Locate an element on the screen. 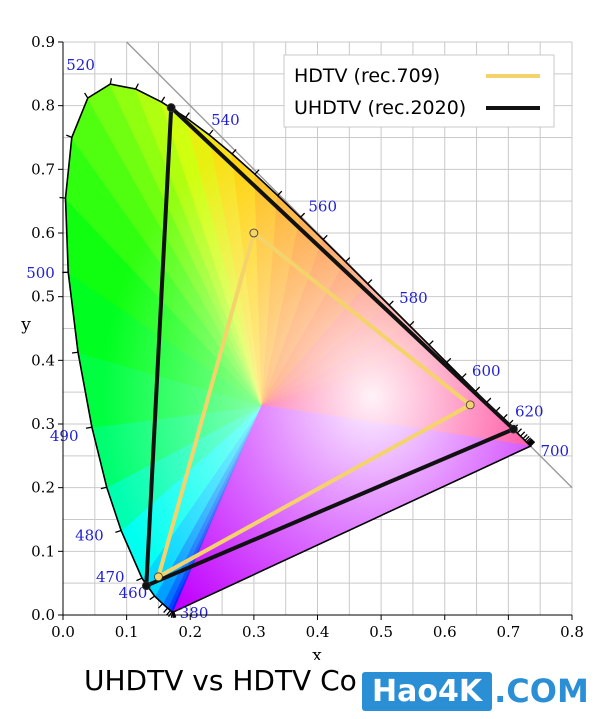 Image resolution: width=600 pixels, height=719 pixels. wavelength-label: 480 is located at coordinates (89, 536).